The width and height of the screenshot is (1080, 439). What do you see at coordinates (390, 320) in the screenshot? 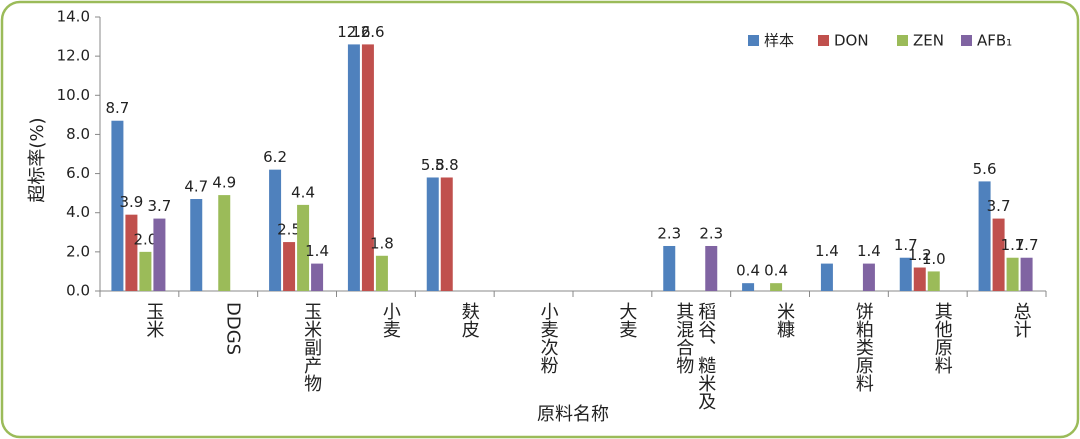
I see `x-tick-label: 小麦` at bounding box center [390, 320].